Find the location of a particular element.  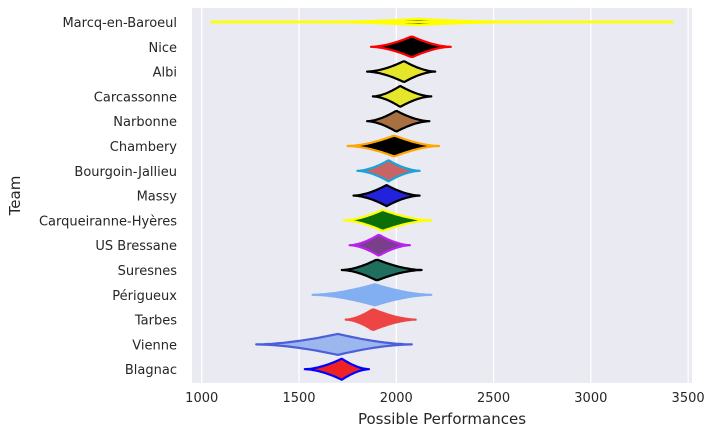

x-tick-label: 3500 is located at coordinates (688, 398).